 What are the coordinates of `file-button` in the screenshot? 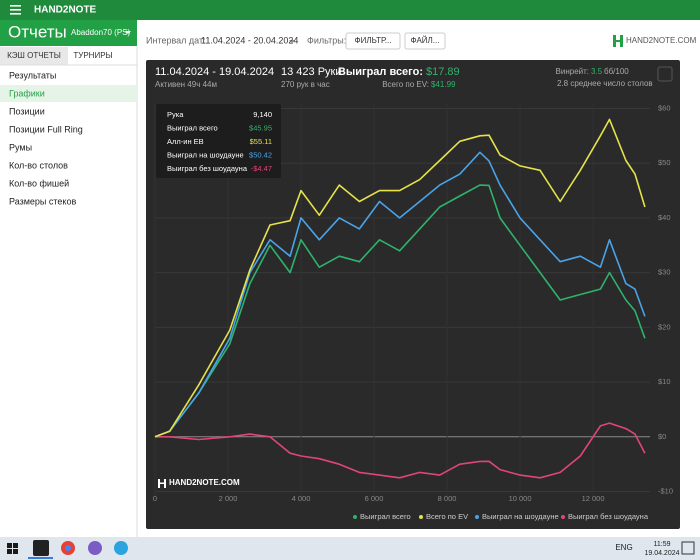 It's located at (425, 41).